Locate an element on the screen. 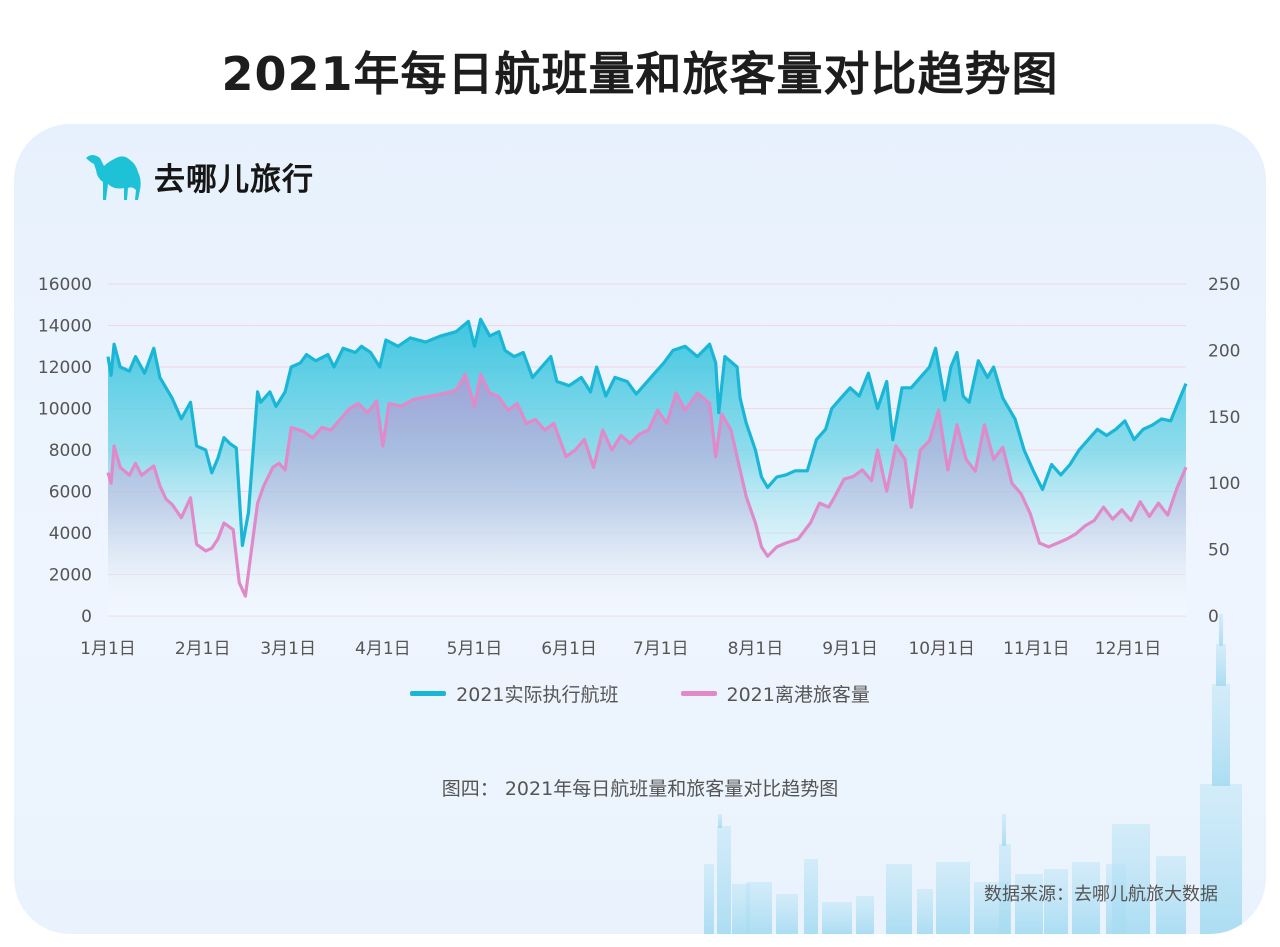  x-tick-label: 4月1日 is located at coordinates (383, 649).